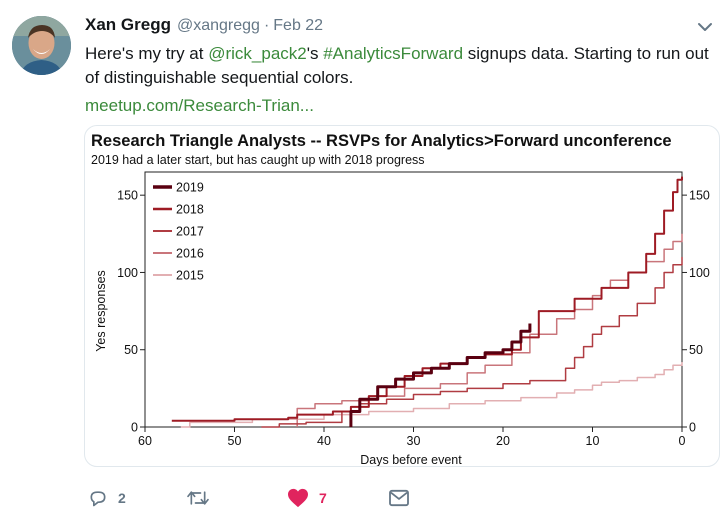 Image resolution: width=727 pixels, height=515 pixels. I want to click on like-button: 7, so click(307, 498).